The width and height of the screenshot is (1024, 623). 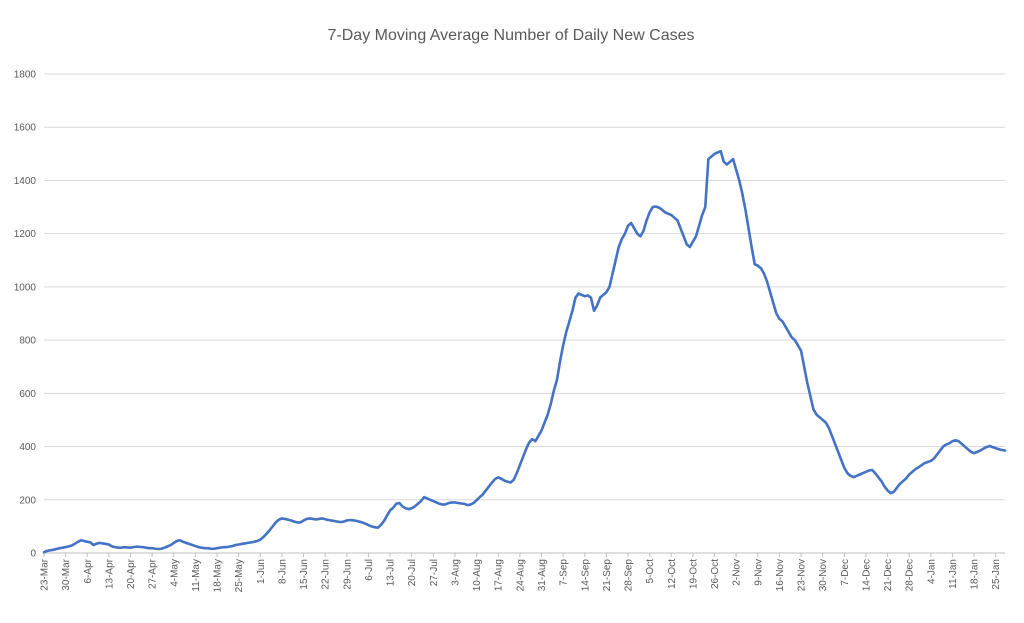 I want to click on x-tick-label: 20-Apr, so click(x=131, y=573).